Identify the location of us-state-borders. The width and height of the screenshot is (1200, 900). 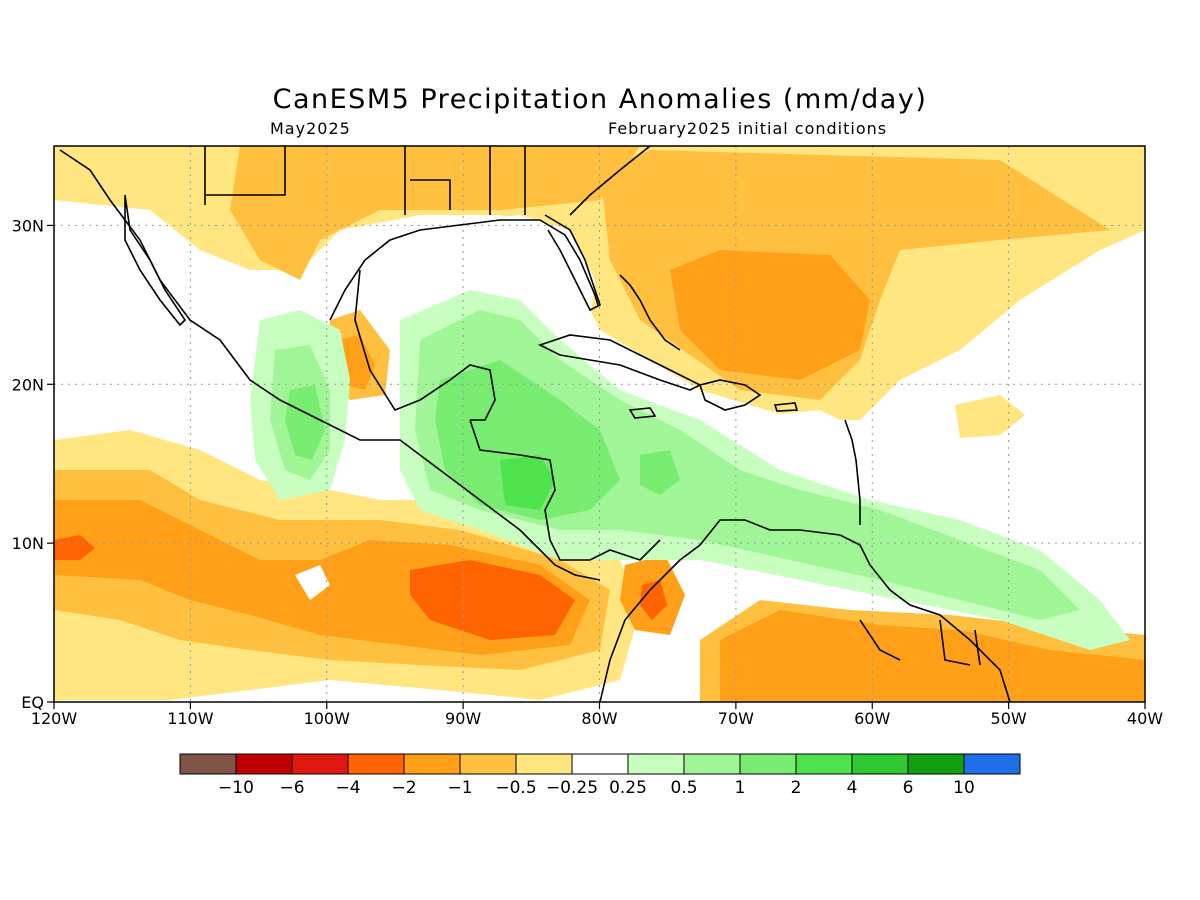
(365, 180).